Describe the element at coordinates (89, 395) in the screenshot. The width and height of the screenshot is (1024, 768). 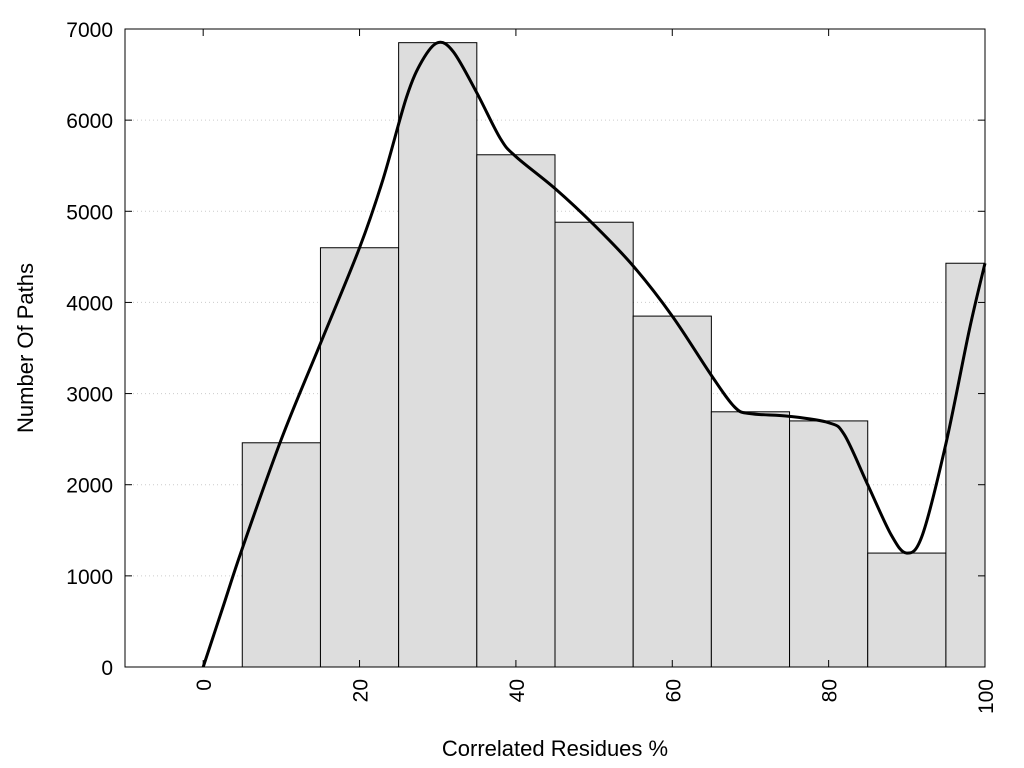
I see `y-tick-label: 3000` at that location.